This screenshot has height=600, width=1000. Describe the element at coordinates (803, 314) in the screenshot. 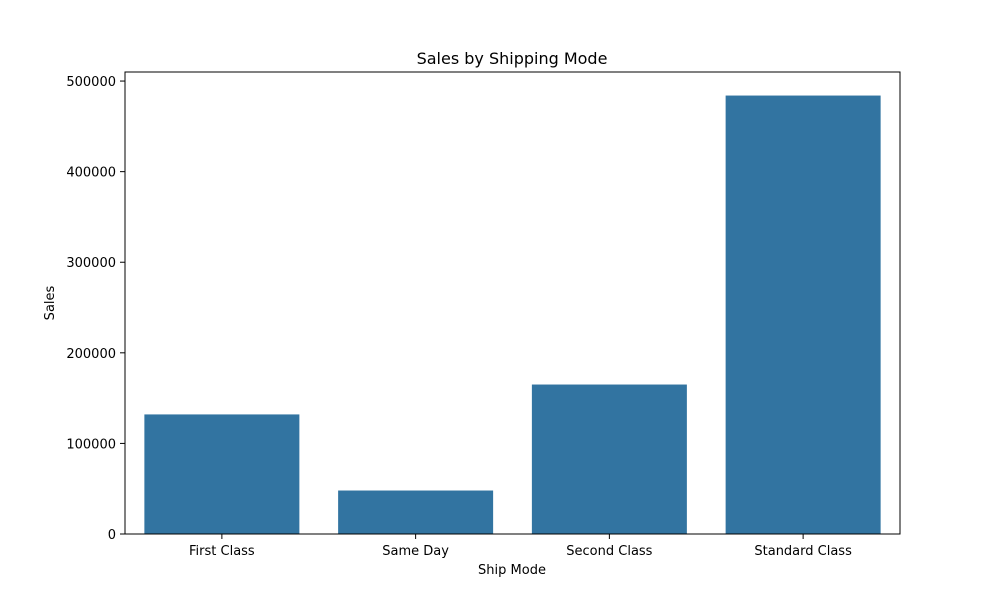

I see `bar-standard-class` at that location.